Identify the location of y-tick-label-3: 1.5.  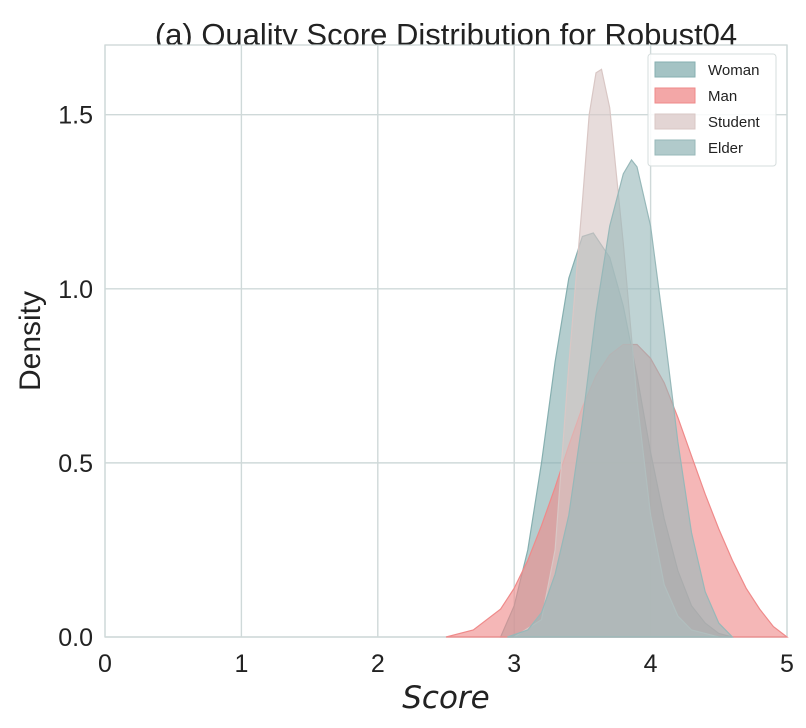
(75, 116).